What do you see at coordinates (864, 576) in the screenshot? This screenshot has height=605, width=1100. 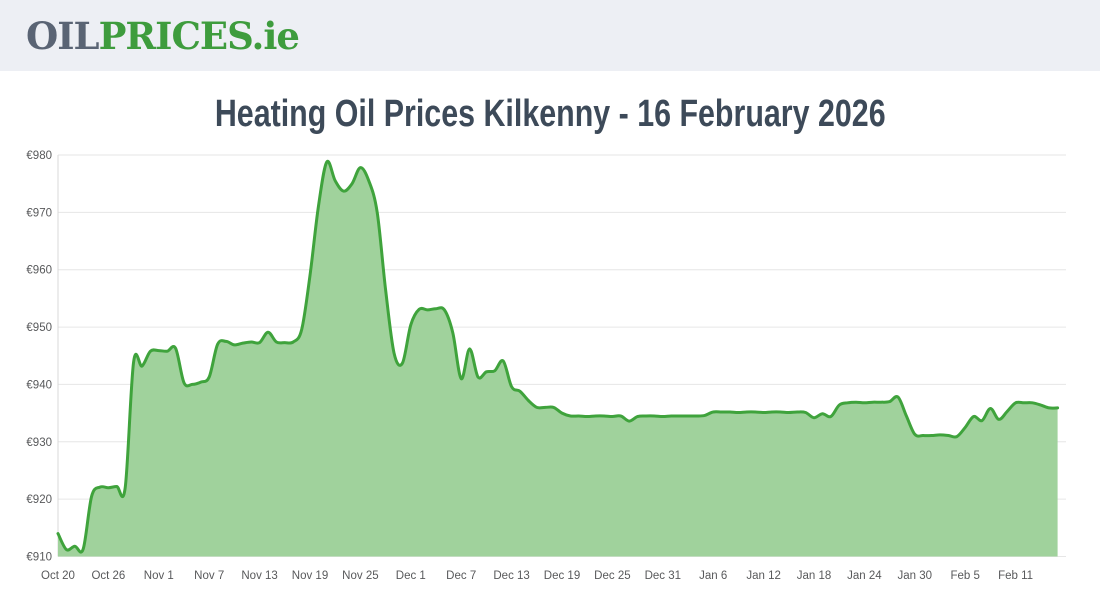 I see `svg-text: Jan 24` at bounding box center [864, 576].